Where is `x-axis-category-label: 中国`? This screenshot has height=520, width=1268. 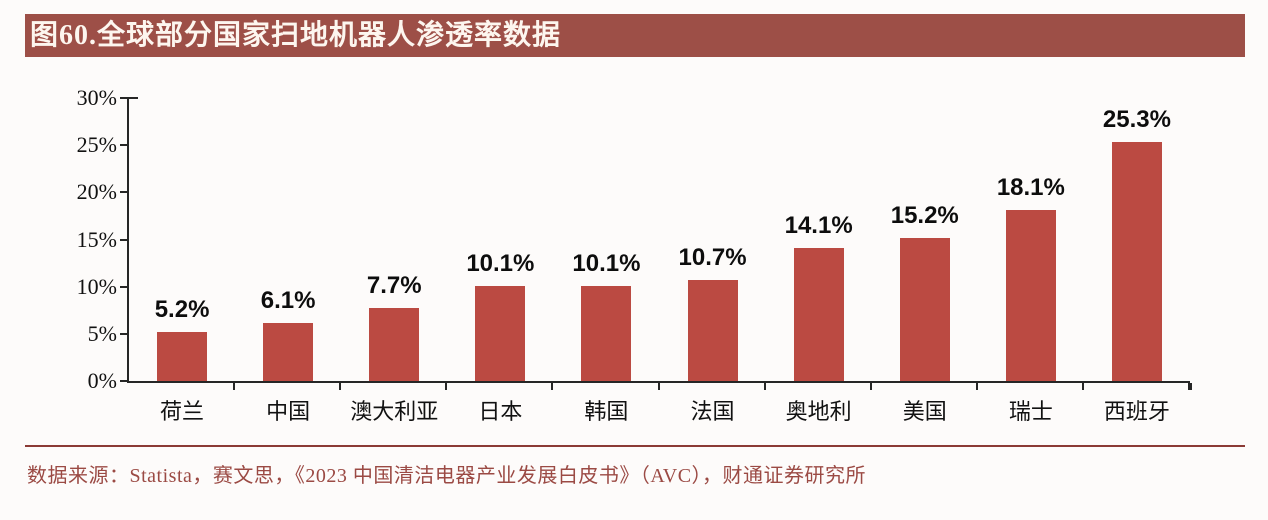 x-axis-category-label: 中国 is located at coordinates (288, 411).